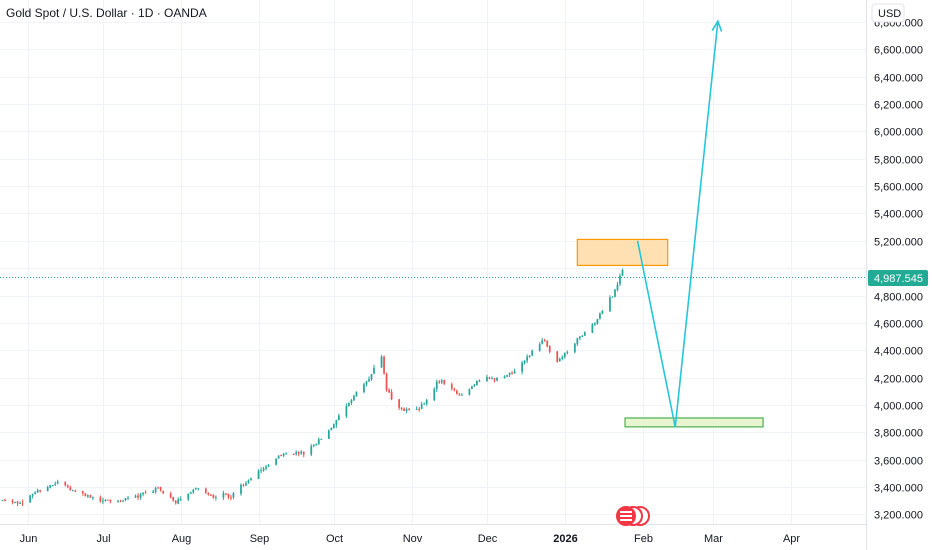 This screenshot has height=550, width=932. Describe the element at coordinates (898, 161) in the screenshot. I see `price-tick-label: 5,800.000` at that location.